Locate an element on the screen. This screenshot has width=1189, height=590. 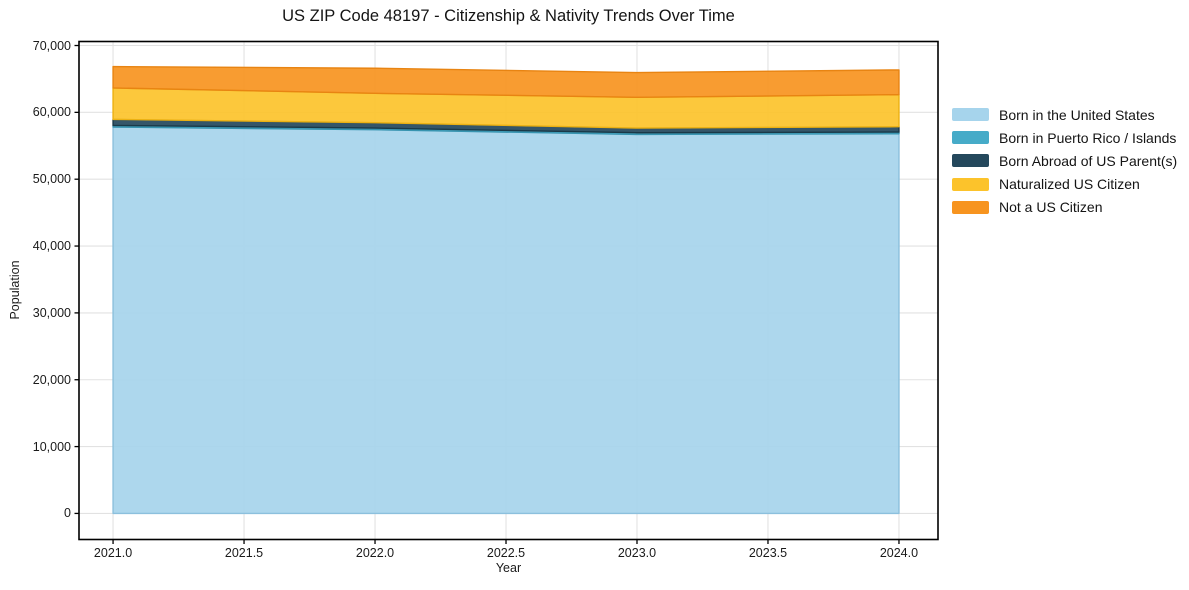
y-tick-label: 30,000 is located at coordinates (51, 312).